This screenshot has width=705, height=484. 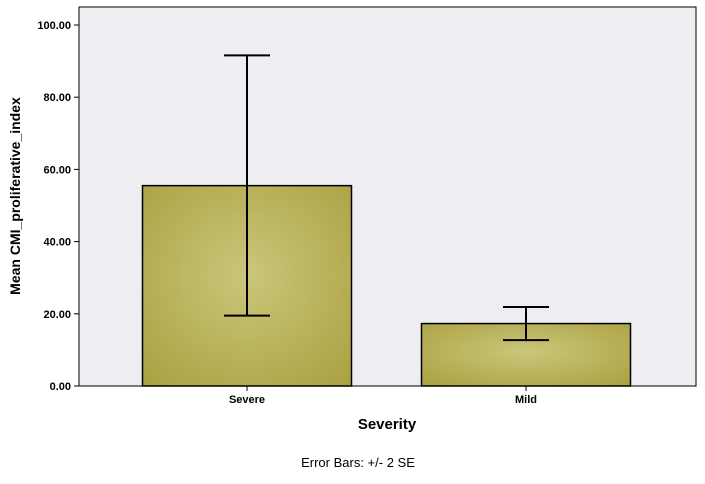 What do you see at coordinates (15, 196) in the screenshot?
I see `y-axis-title: Mean CMI_proliferative_index` at bounding box center [15, 196].